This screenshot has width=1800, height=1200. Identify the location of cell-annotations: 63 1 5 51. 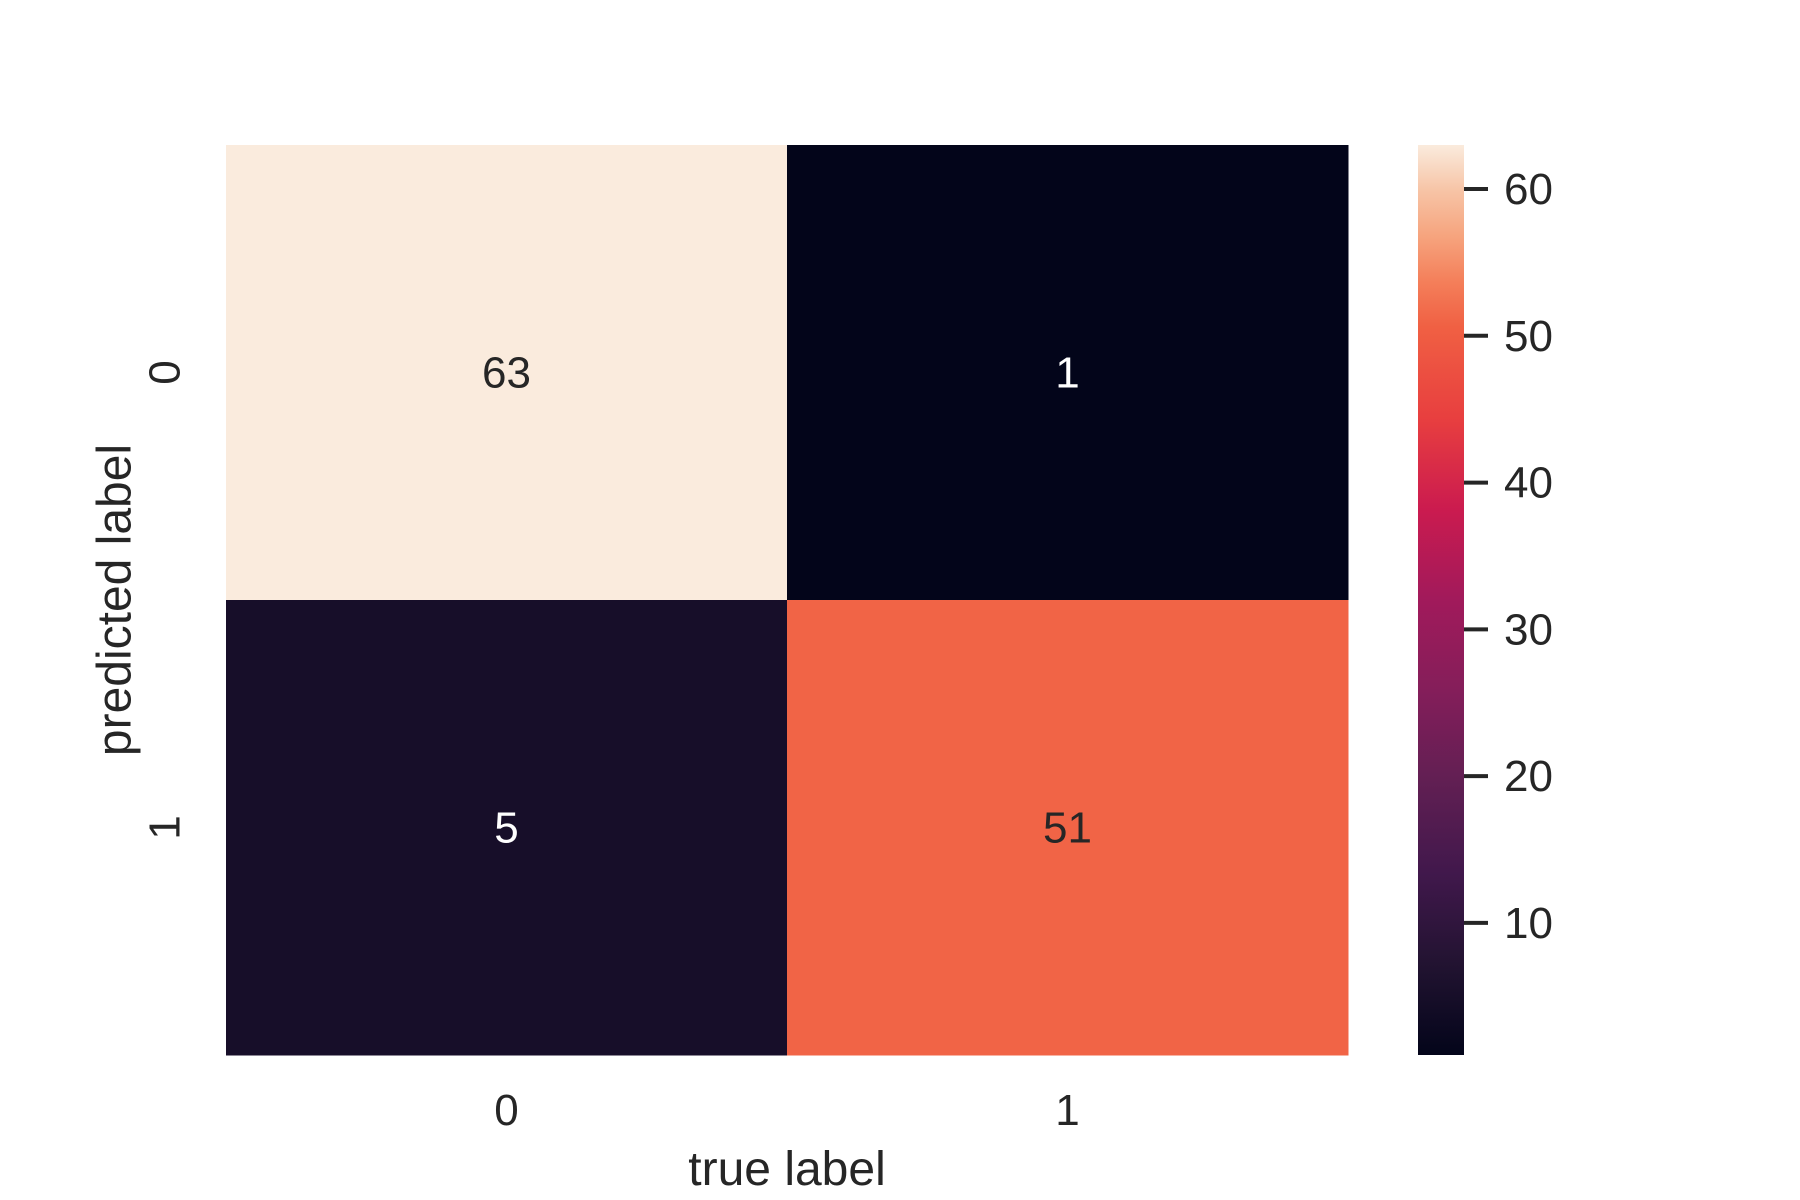
(787, 601).